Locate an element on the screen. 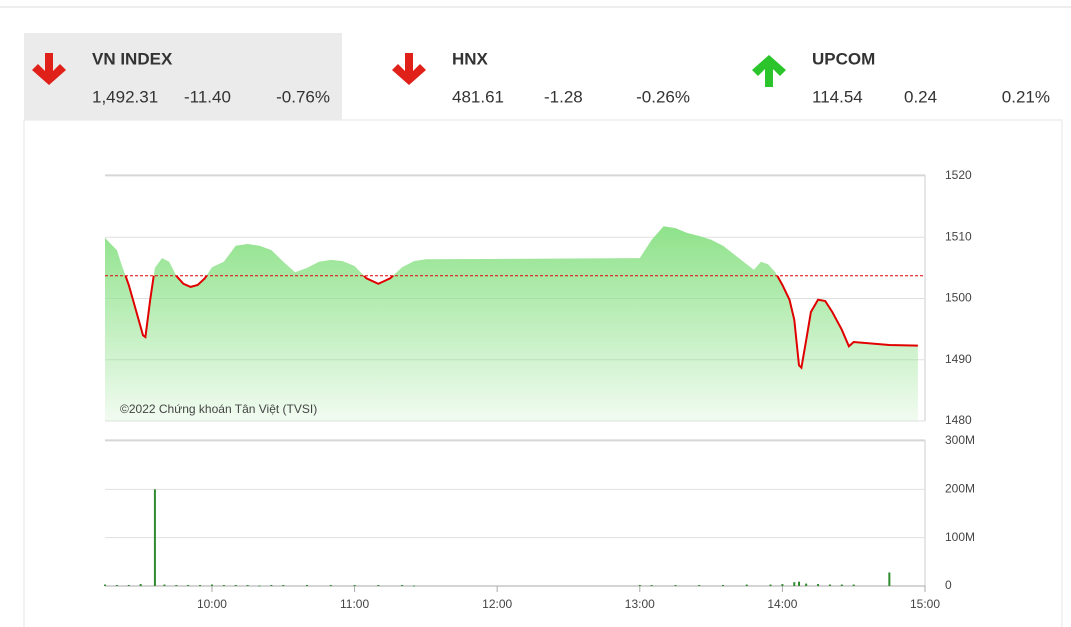 This screenshot has height=627, width=1071. index-change: -11.40 is located at coordinates (207, 96).